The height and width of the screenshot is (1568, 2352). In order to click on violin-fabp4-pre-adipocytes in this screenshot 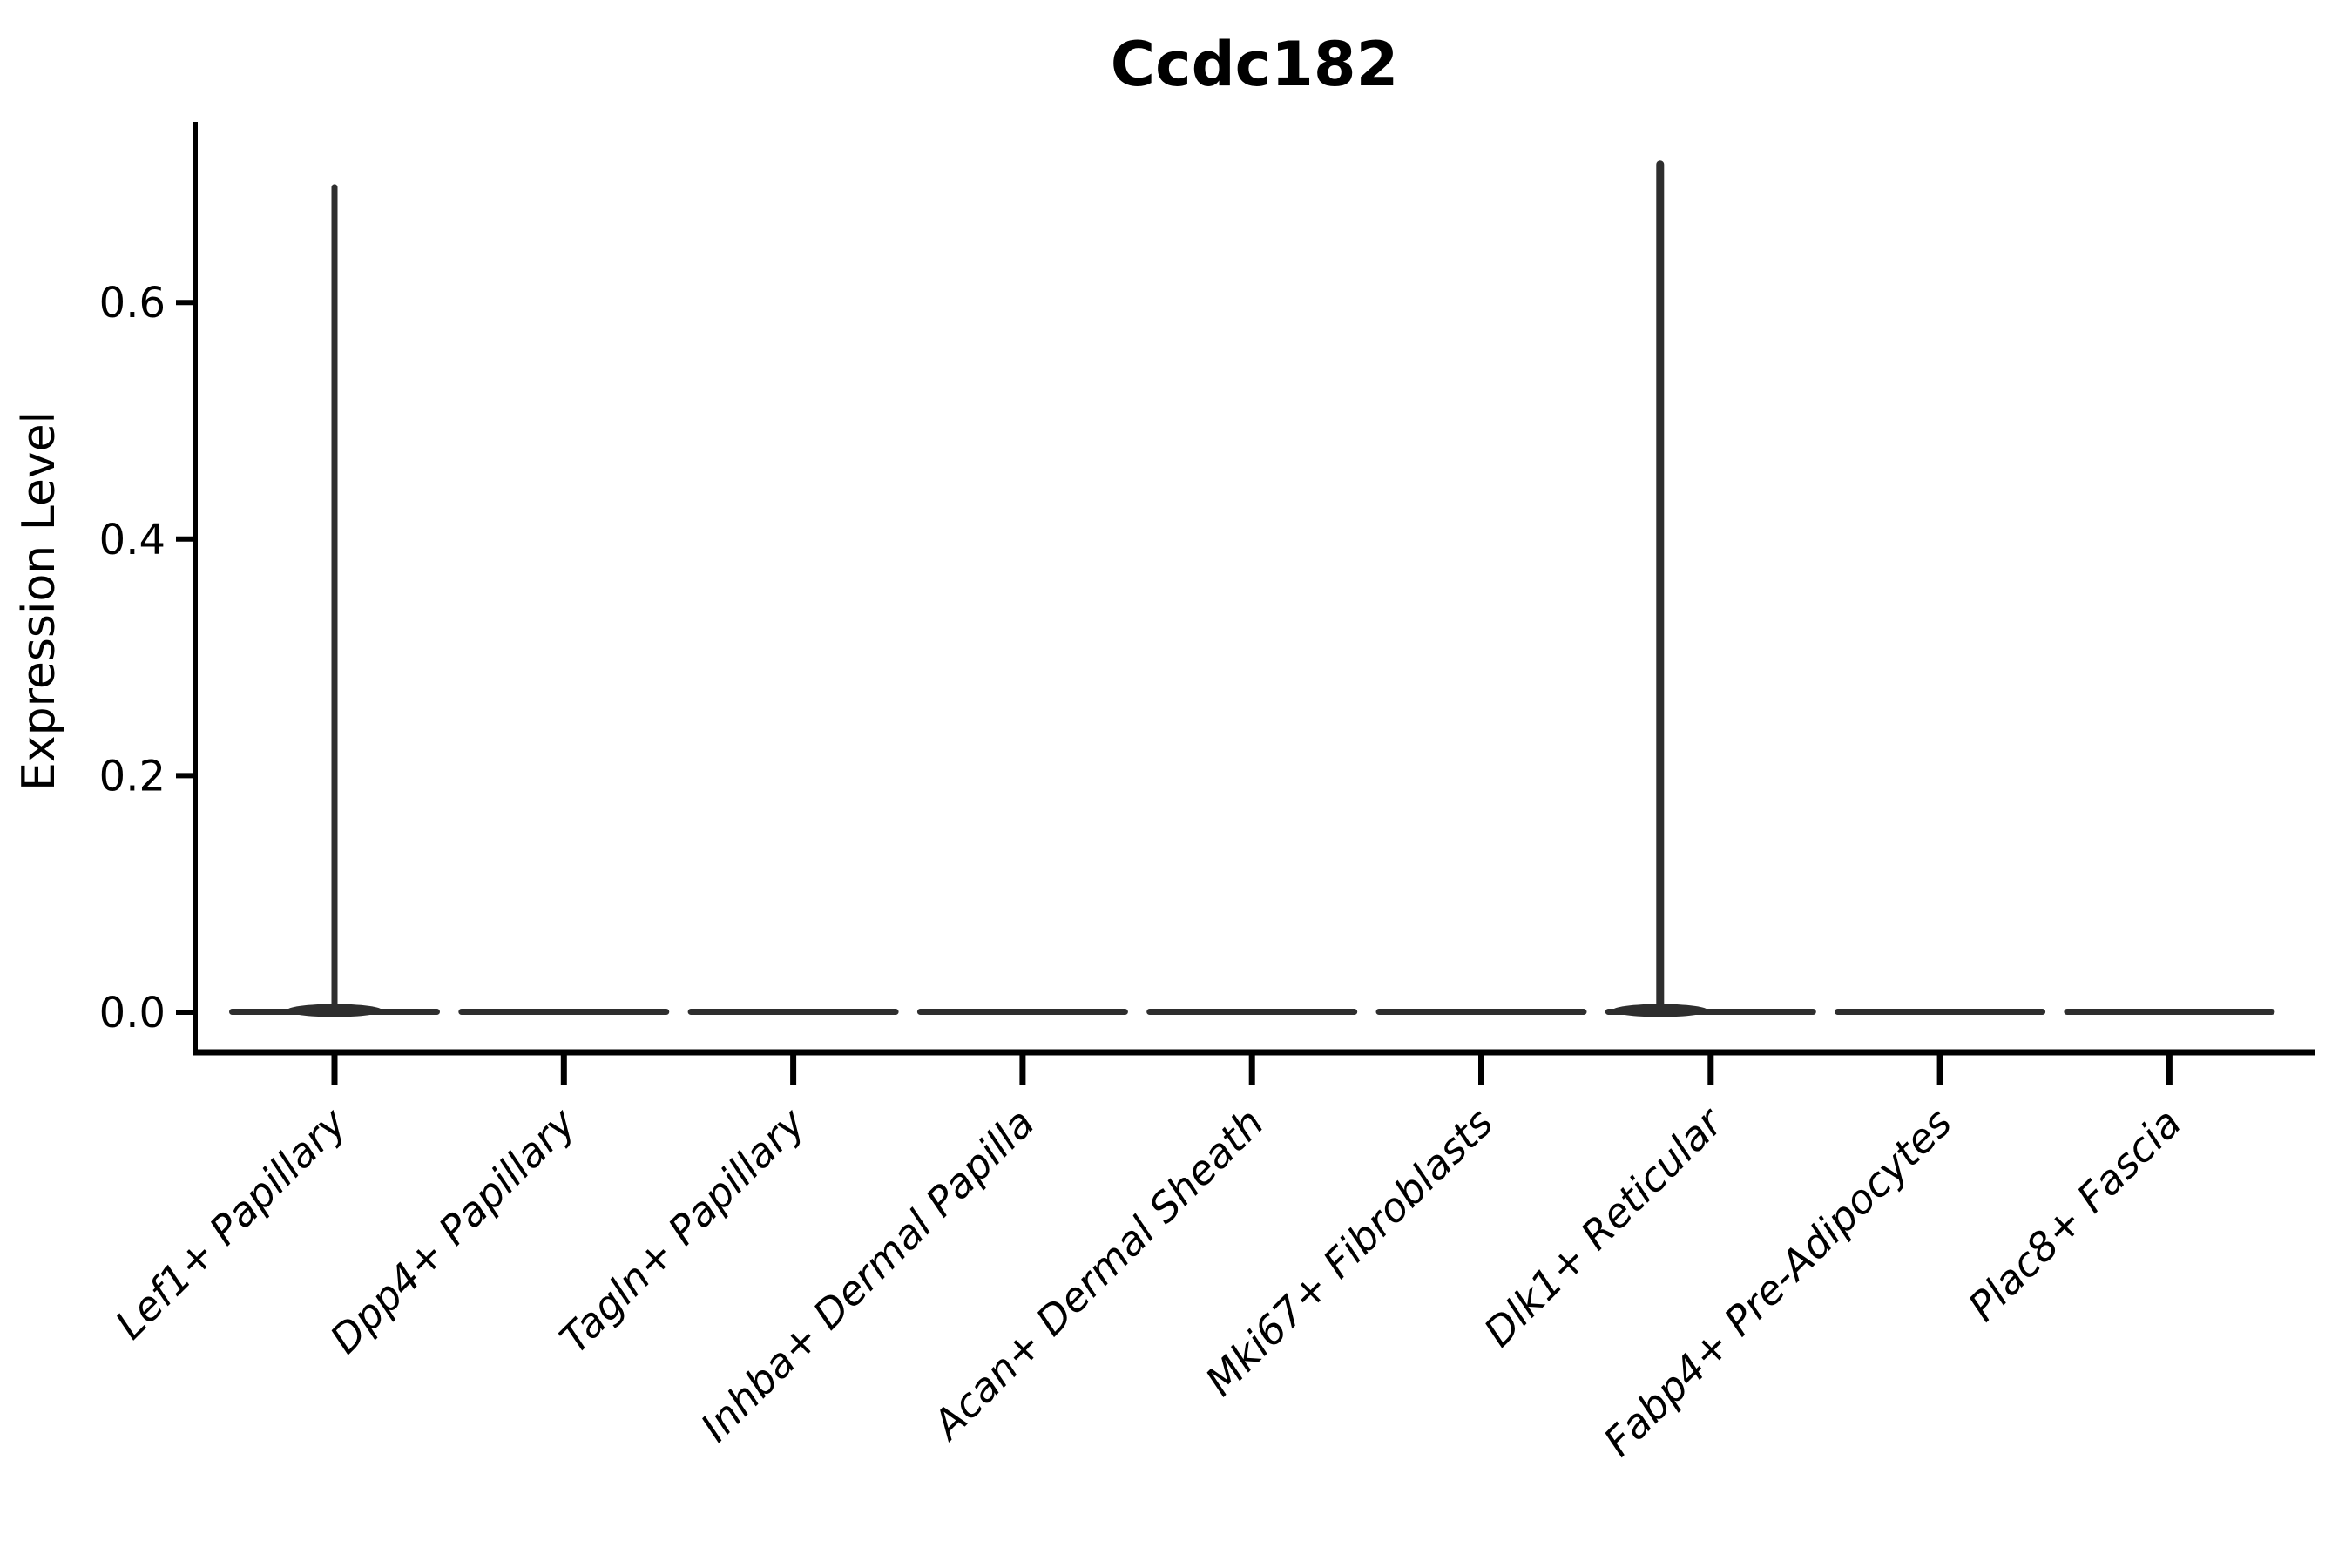, I will do `click(1941, 1012)`.